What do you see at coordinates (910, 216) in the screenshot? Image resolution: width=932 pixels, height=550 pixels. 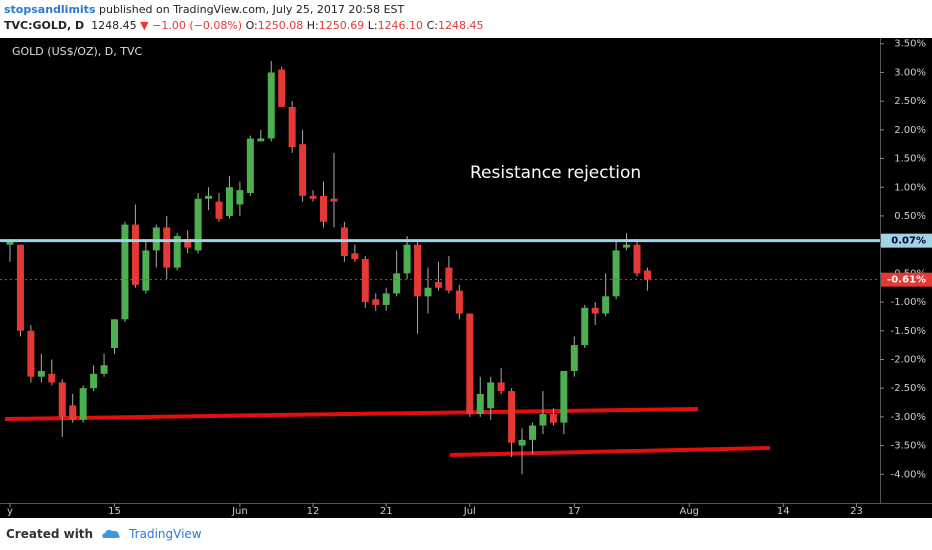 I see `y-tick-label: 0.50%` at bounding box center [910, 216].